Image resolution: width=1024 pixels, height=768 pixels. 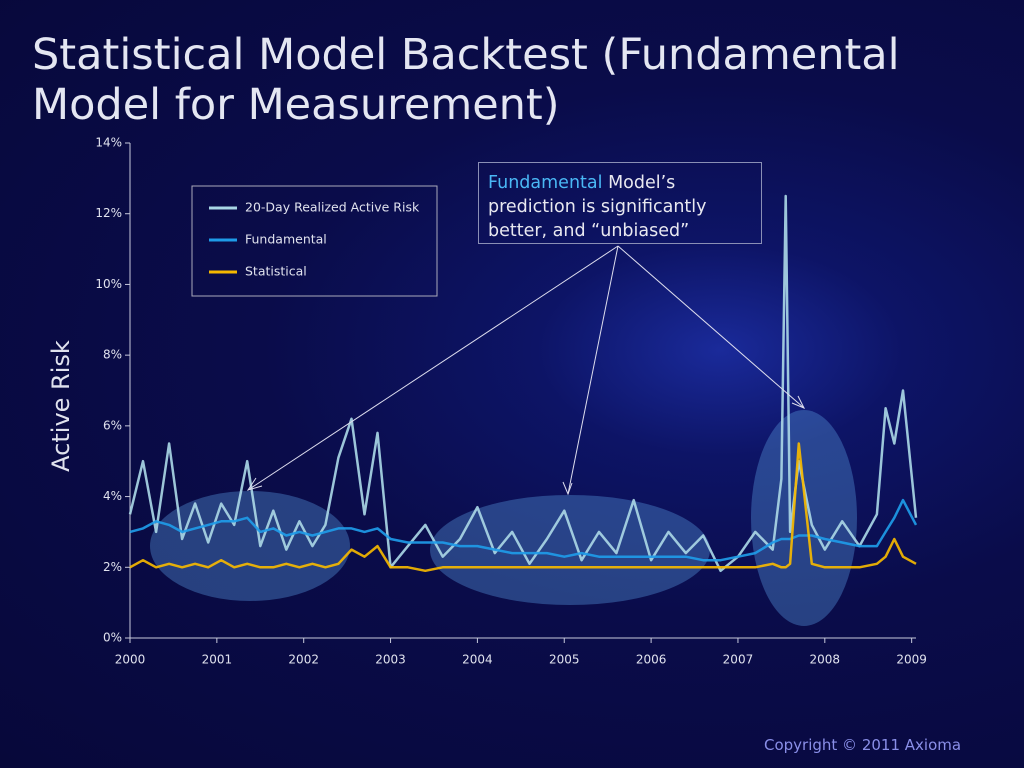 What do you see at coordinates (108, 213) in the screenshot?
I see `y-tick-label: 12%` at bounding box center [108, 213].